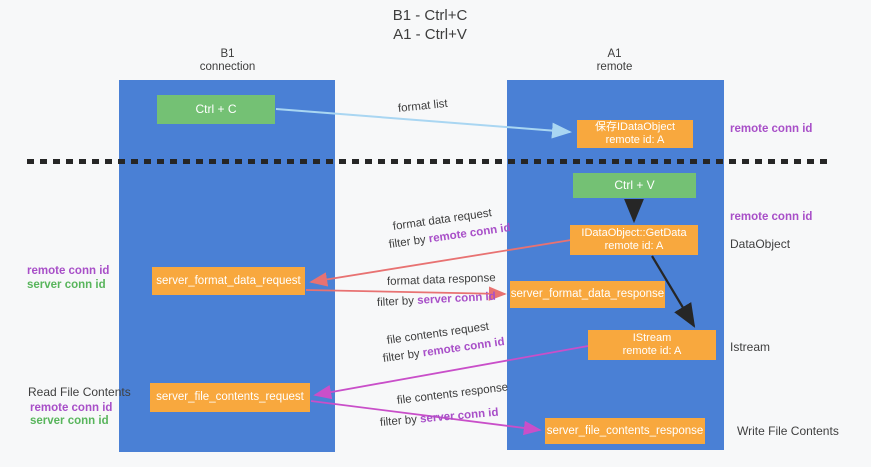  What do you see at coordinates (430, 15) in the screenshot?
I see `title-line-1: B1 - Ctrl+C` at bounding box center [430, 15].